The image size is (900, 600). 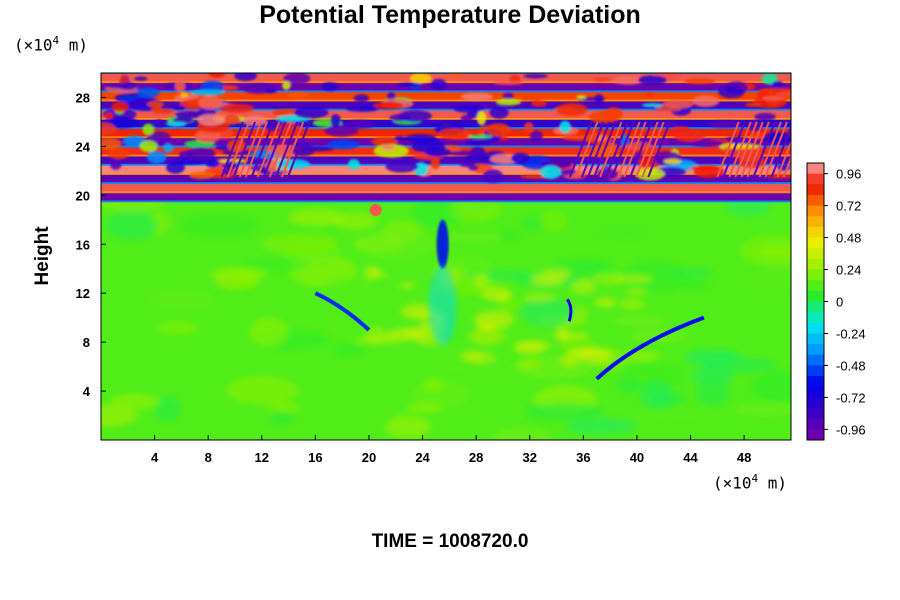 I want to click on x-tick-label: 8, so click(x=208, y=457).